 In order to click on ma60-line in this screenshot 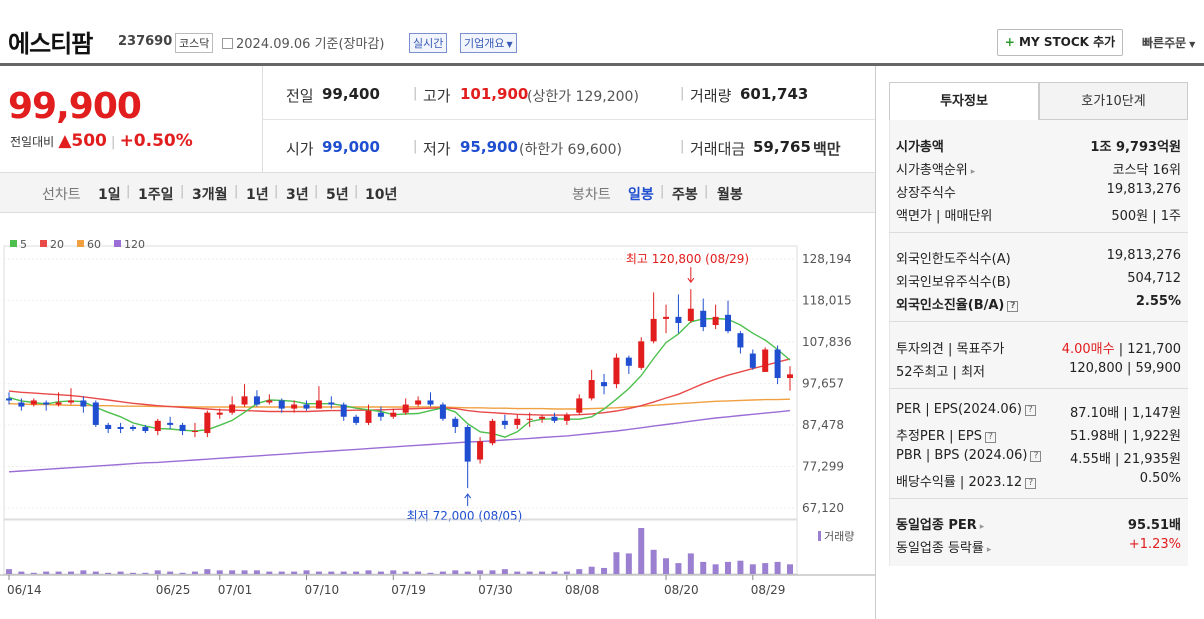, I will do `click(399, 404)`.